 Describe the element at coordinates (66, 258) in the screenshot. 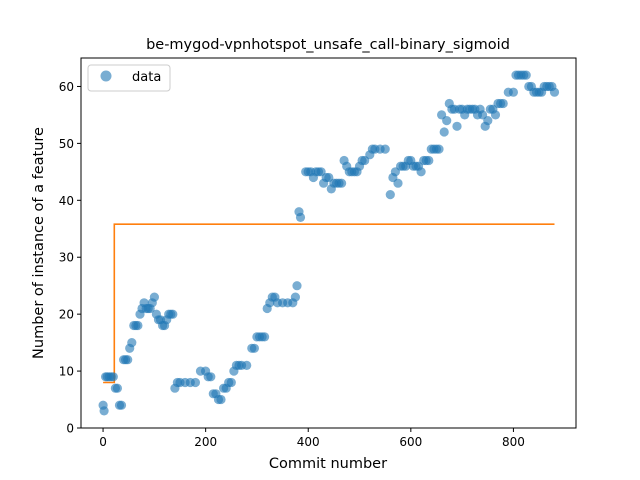

I see `y-tick-label: 30` at that location.